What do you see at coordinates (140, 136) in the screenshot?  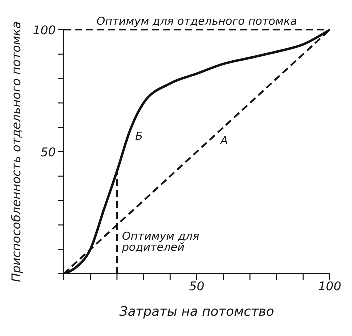 I see `annotation: Б` at bounding box center [140, 136].